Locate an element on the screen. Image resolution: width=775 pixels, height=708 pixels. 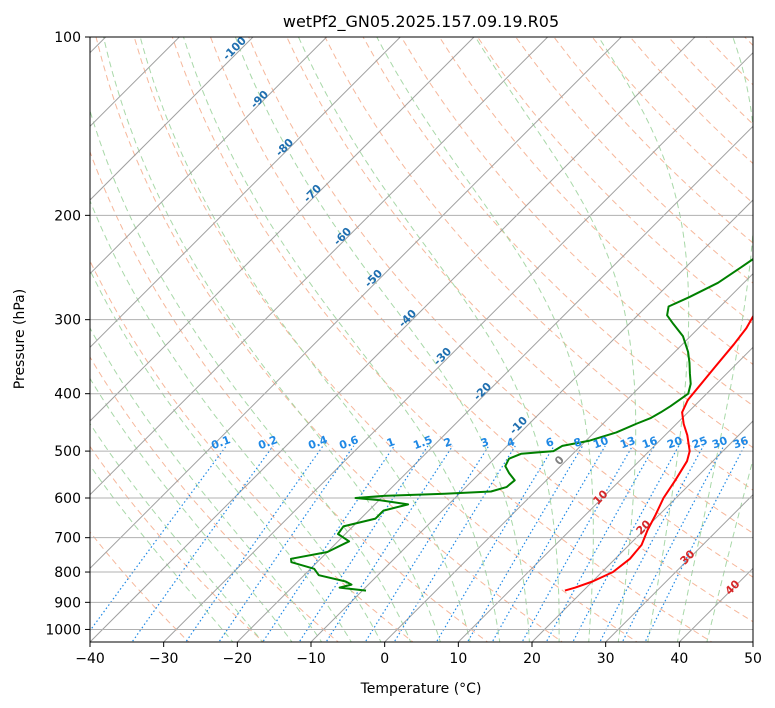
y-tick-label: 700 is located at coordinates (67, 539).